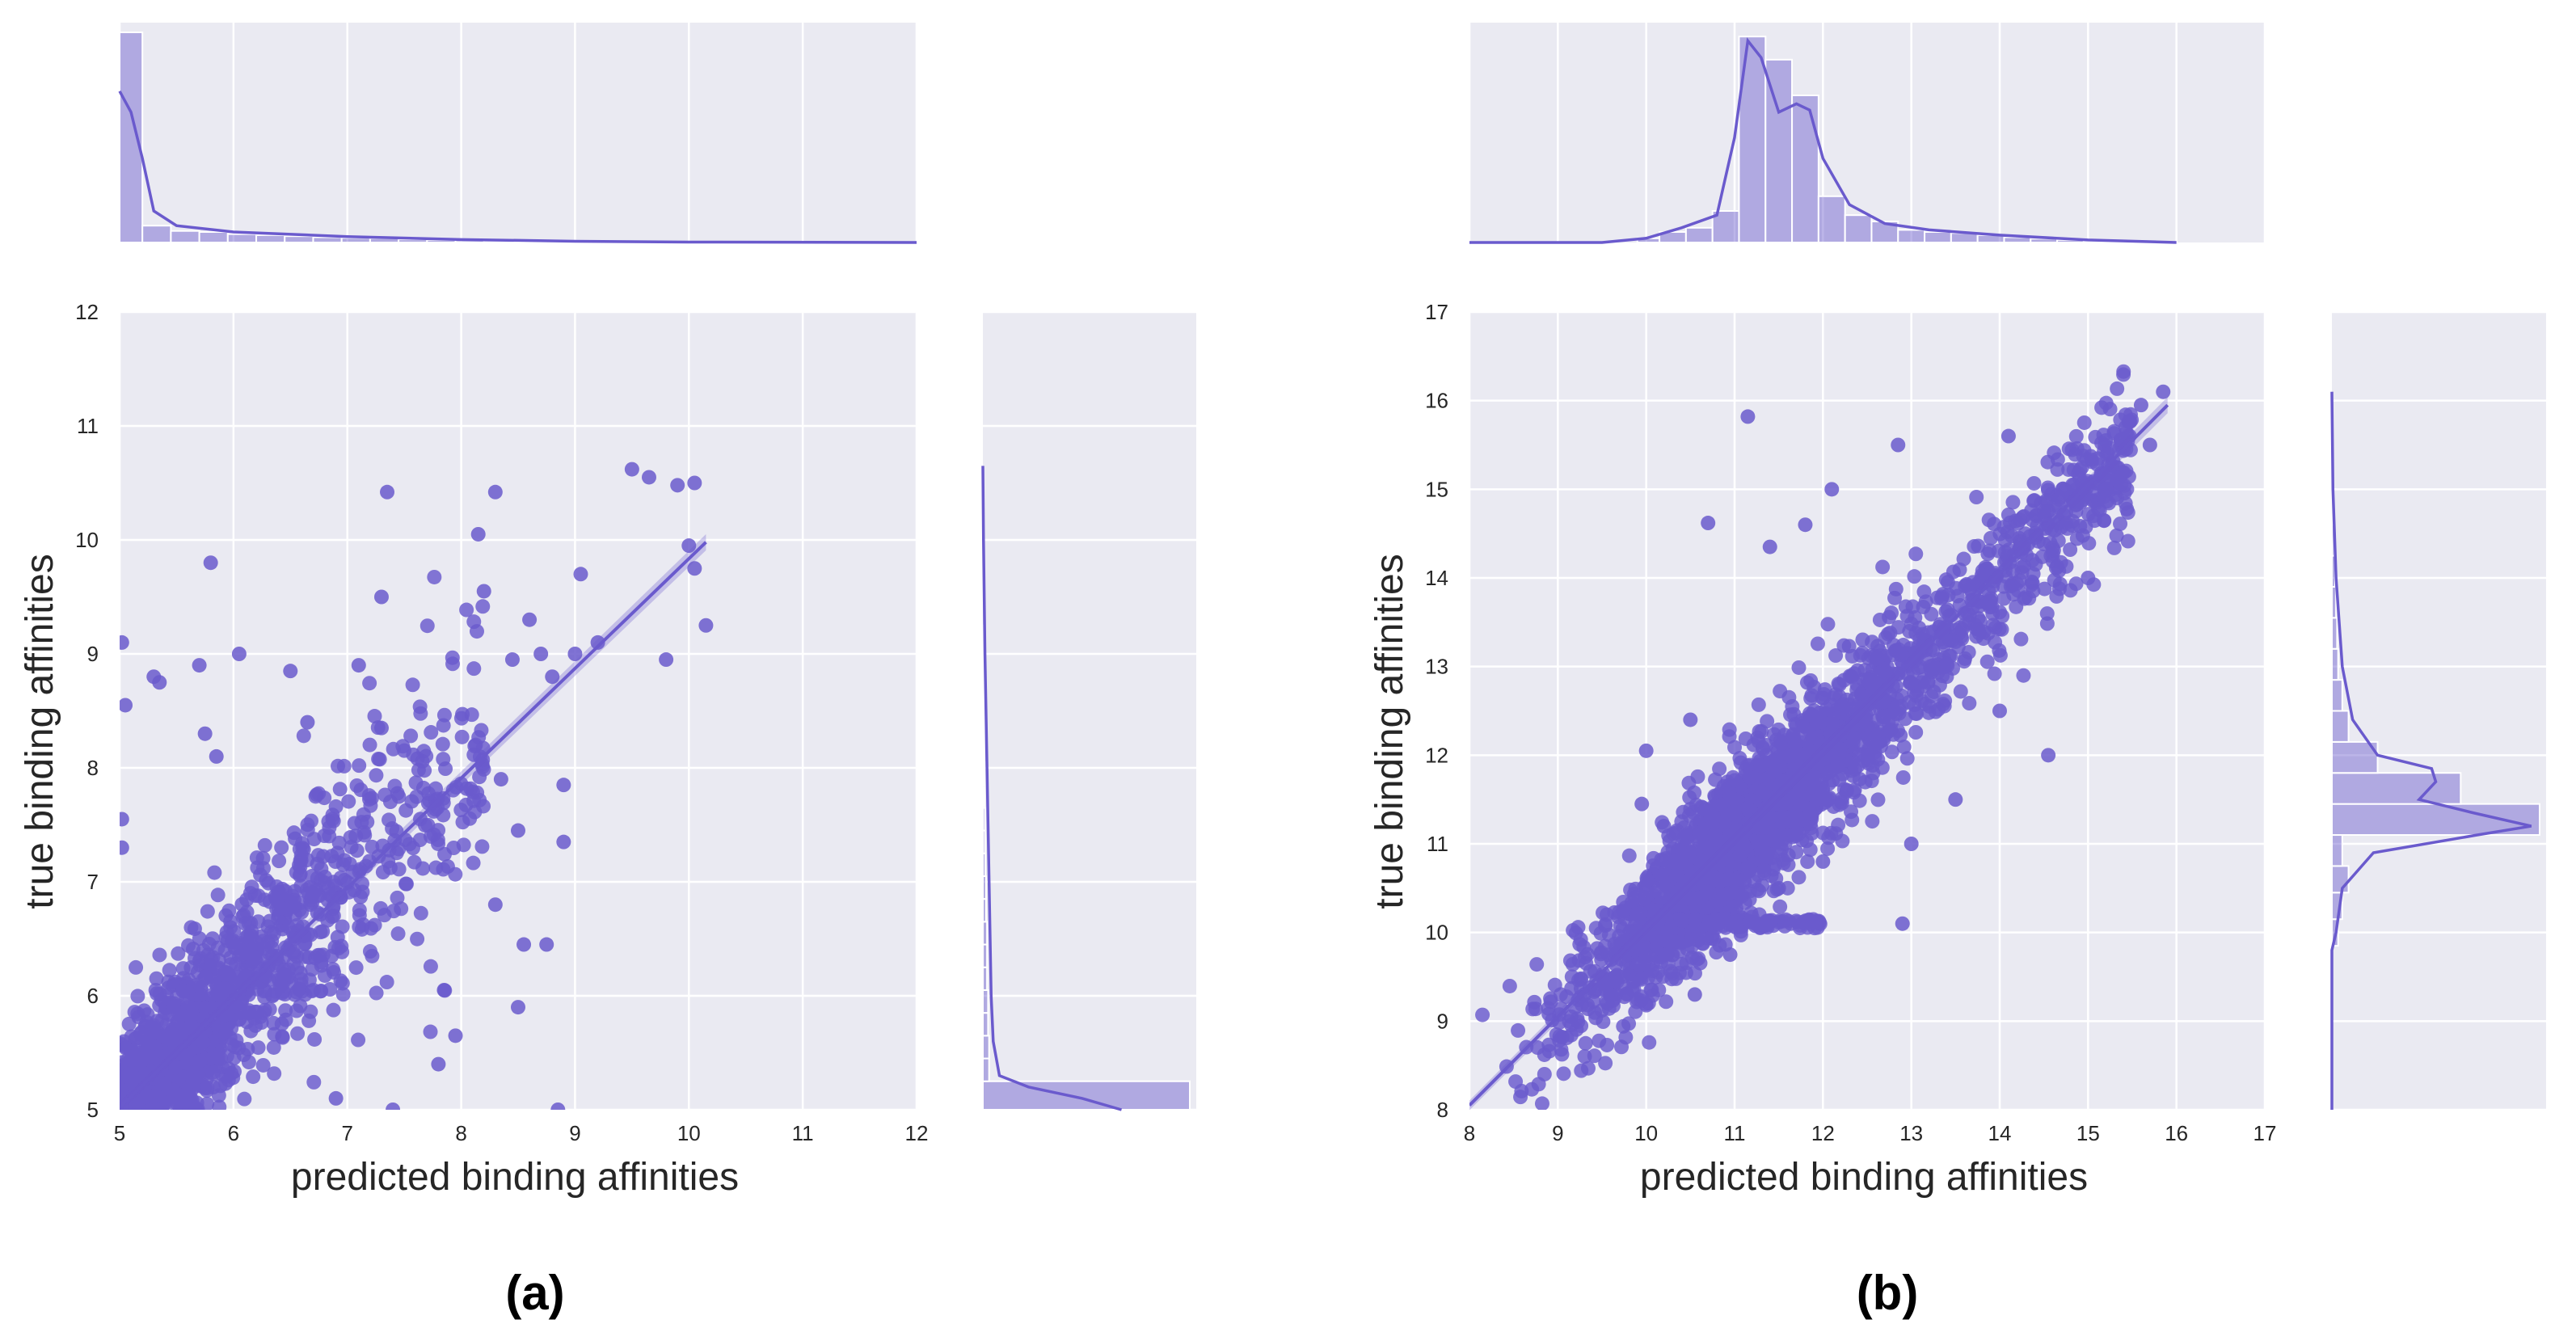 The width and height of the screenshot is (2576, 1328). I want to click on y-tick-label: 7, so click(93, 882).